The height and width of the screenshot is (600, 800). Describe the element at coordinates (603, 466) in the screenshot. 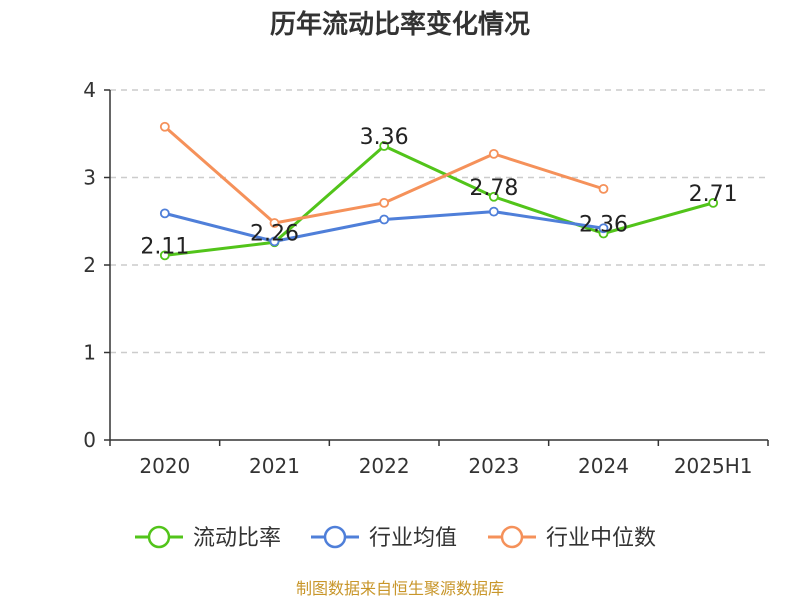

I see `x-tick-label: 2024` at that location.